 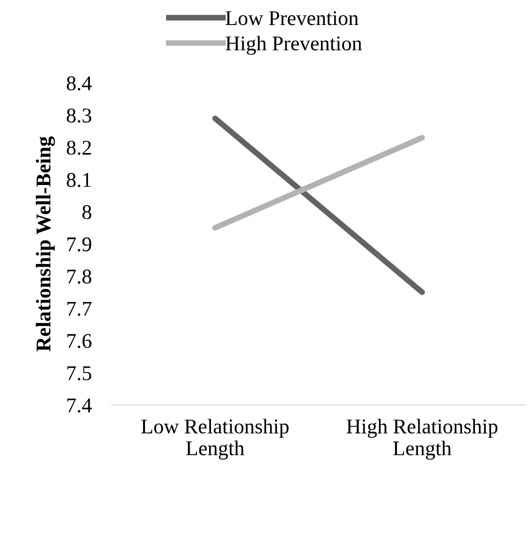 What do you see at coordinates (294, 45) in the screenshot?
I see `legend-label: High Prevention` at bounding box center [294, 45].